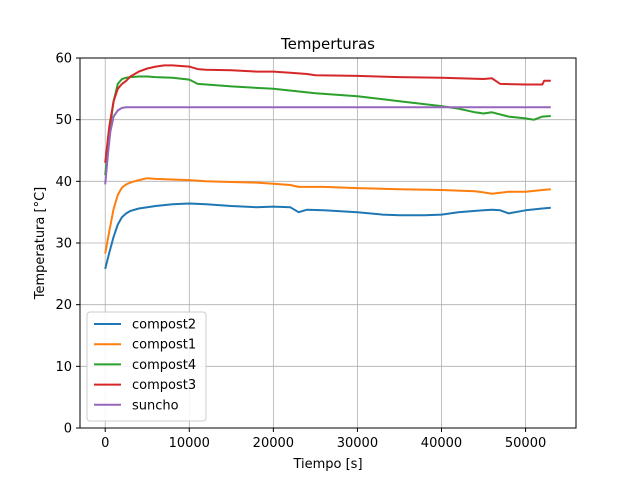 The image size is (640, 480). What do you see at coordinates (63, 367) in the screenshot?
I see `y-tick-label: 10` at bounding box center [63, 367].